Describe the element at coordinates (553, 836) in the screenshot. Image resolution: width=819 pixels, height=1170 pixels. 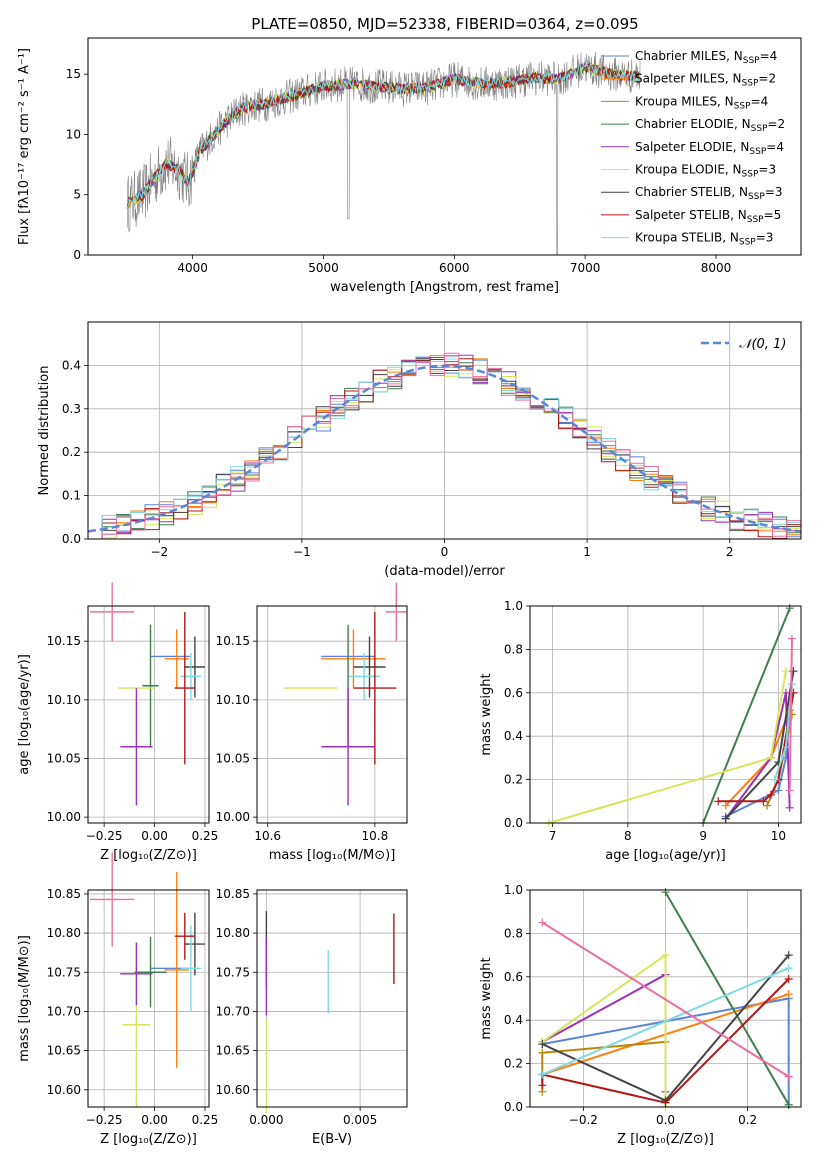
I see `x-tick-label: 7` at that location.